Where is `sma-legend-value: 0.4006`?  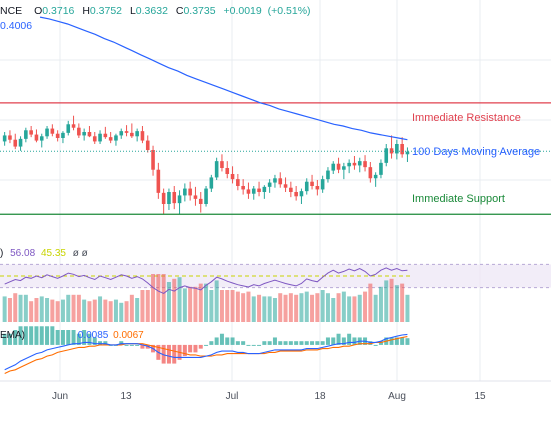
sma-legend-value: 0.4006 is located at coordinates (16, 26).